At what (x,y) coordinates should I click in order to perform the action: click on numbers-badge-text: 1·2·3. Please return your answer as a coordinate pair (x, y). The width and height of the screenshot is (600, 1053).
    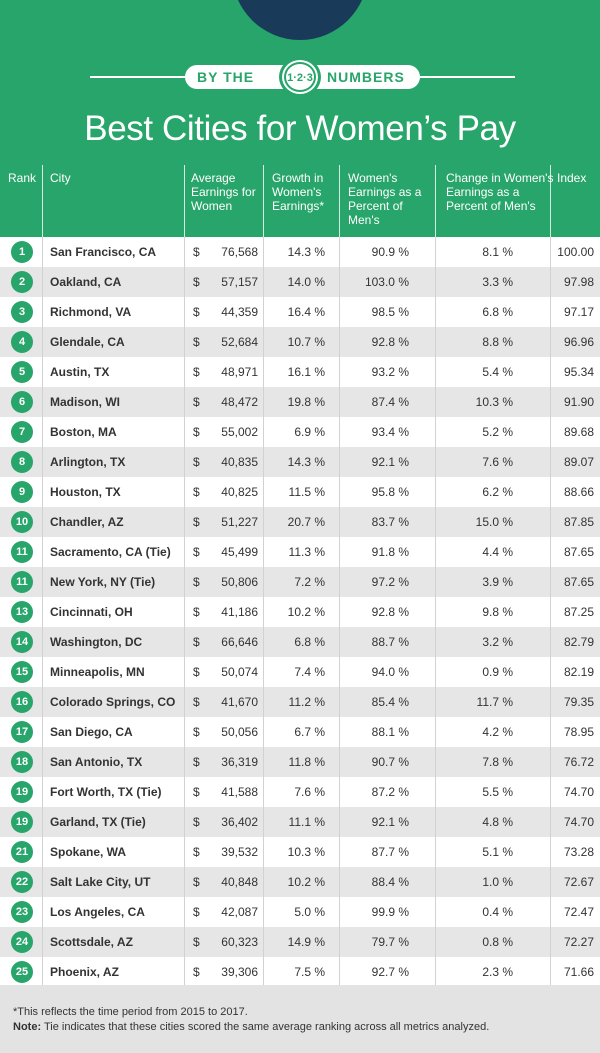
    Looking at the image, I should click on (300, 77).